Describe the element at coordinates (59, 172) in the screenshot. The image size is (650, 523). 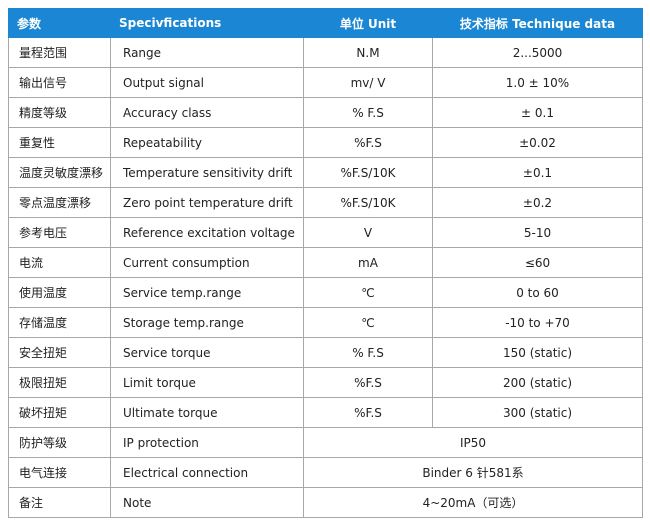
I see `table-cell: 温度灵敏度漂移` at that location.